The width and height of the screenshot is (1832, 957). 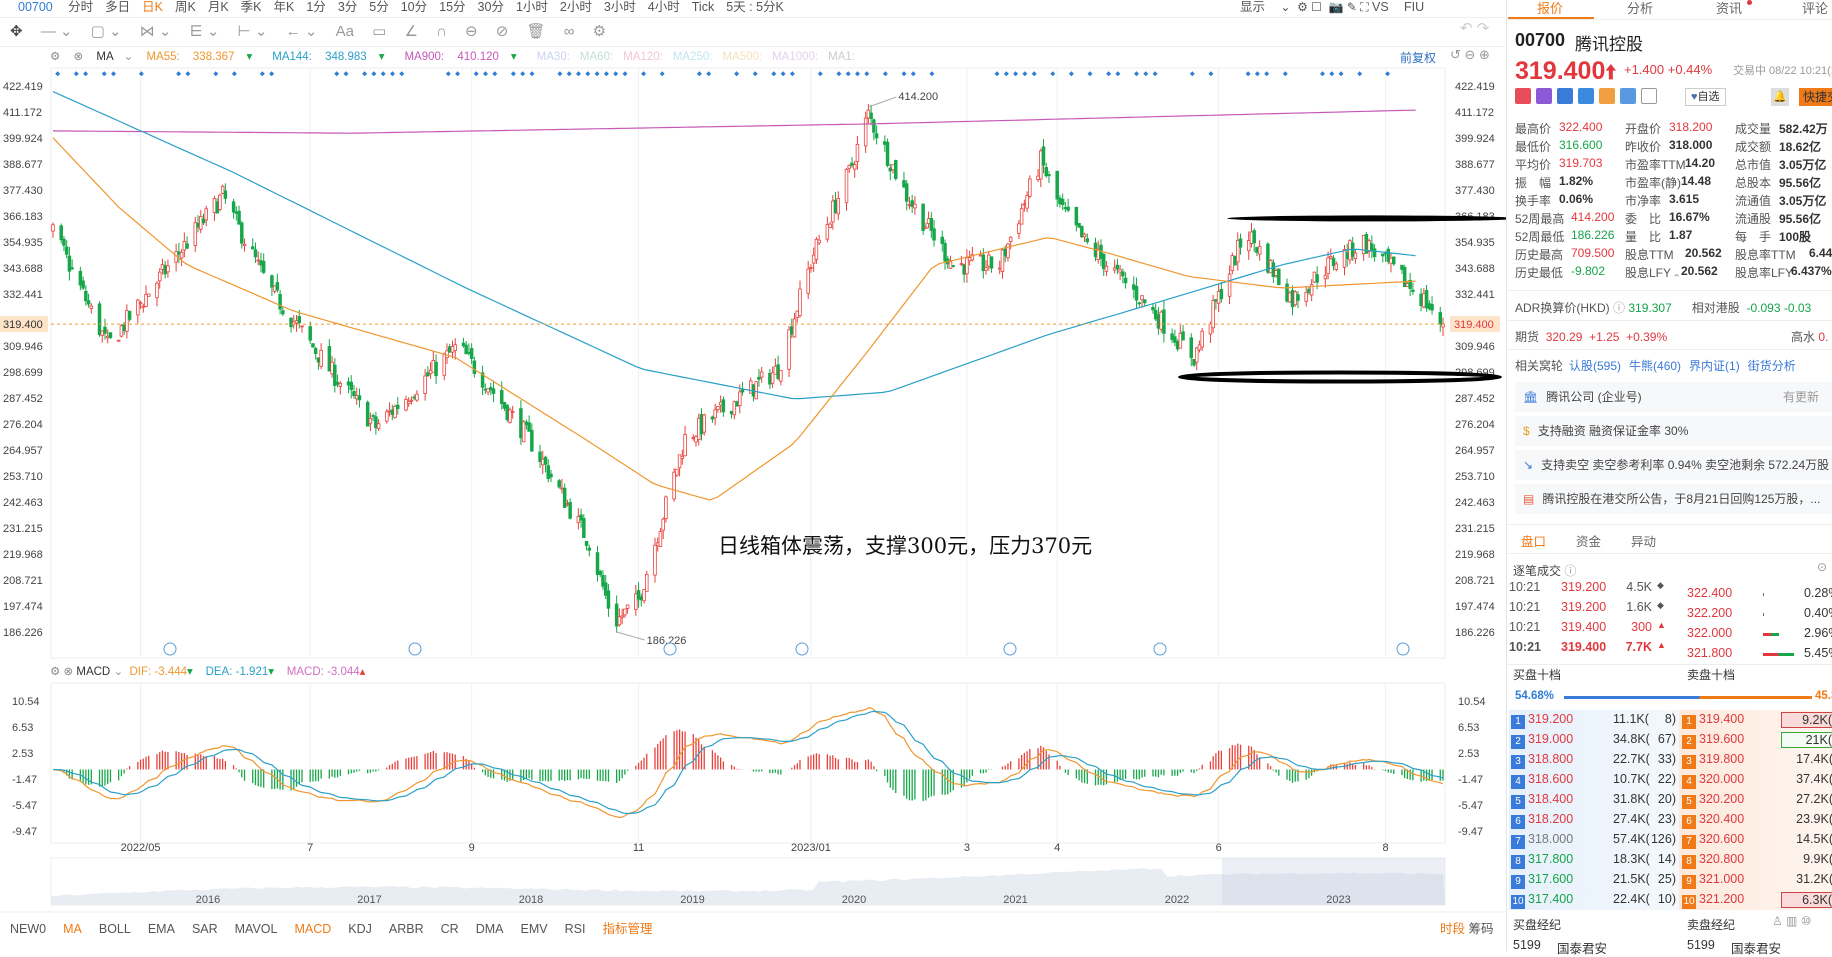 What do you see at coordinates (1551, 759) in the screenshot?
I see `bid-price: 318.800` at bounding box center [1551, 759].